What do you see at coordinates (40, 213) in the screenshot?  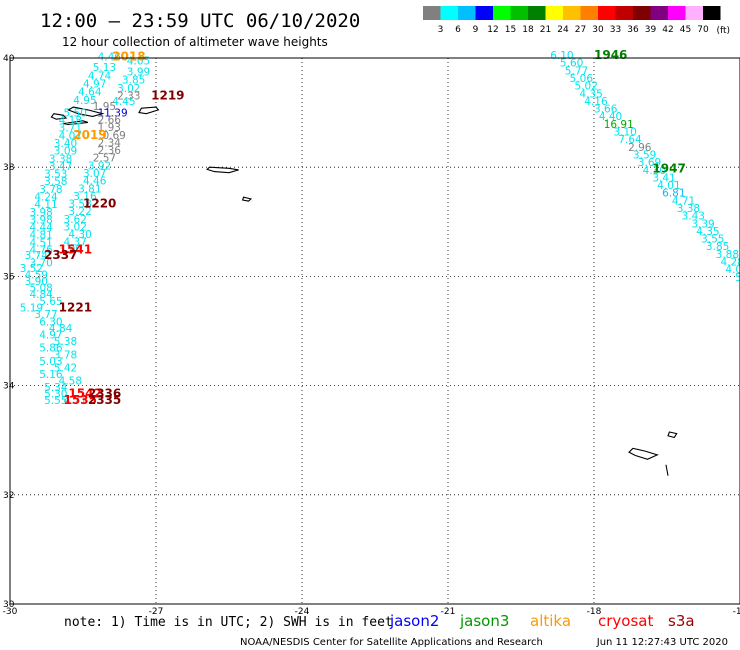 I see `wave-height-label: 3.98` at bounding box center [40, 213].